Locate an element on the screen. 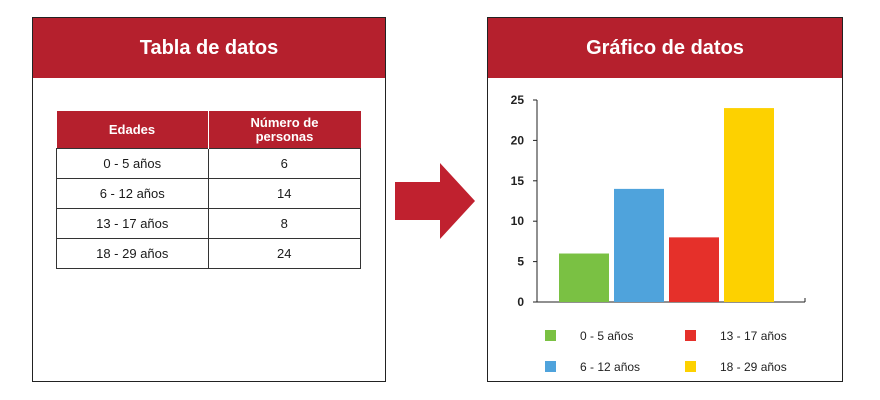 Image resolution: width=880 pixels, height=400 pixels. chart-panel-title: Gráfico de datos is located at coordinates (665, 48).